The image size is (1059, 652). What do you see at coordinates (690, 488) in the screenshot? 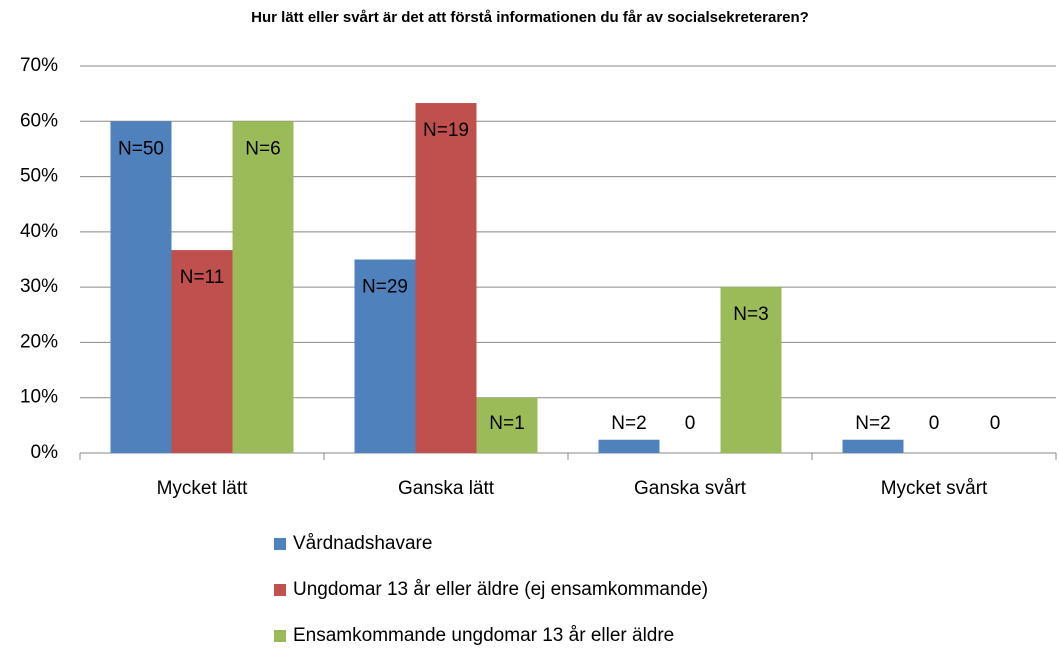
I see `x-tick-label: Ganska svårt` at bounding box center [690, 488].